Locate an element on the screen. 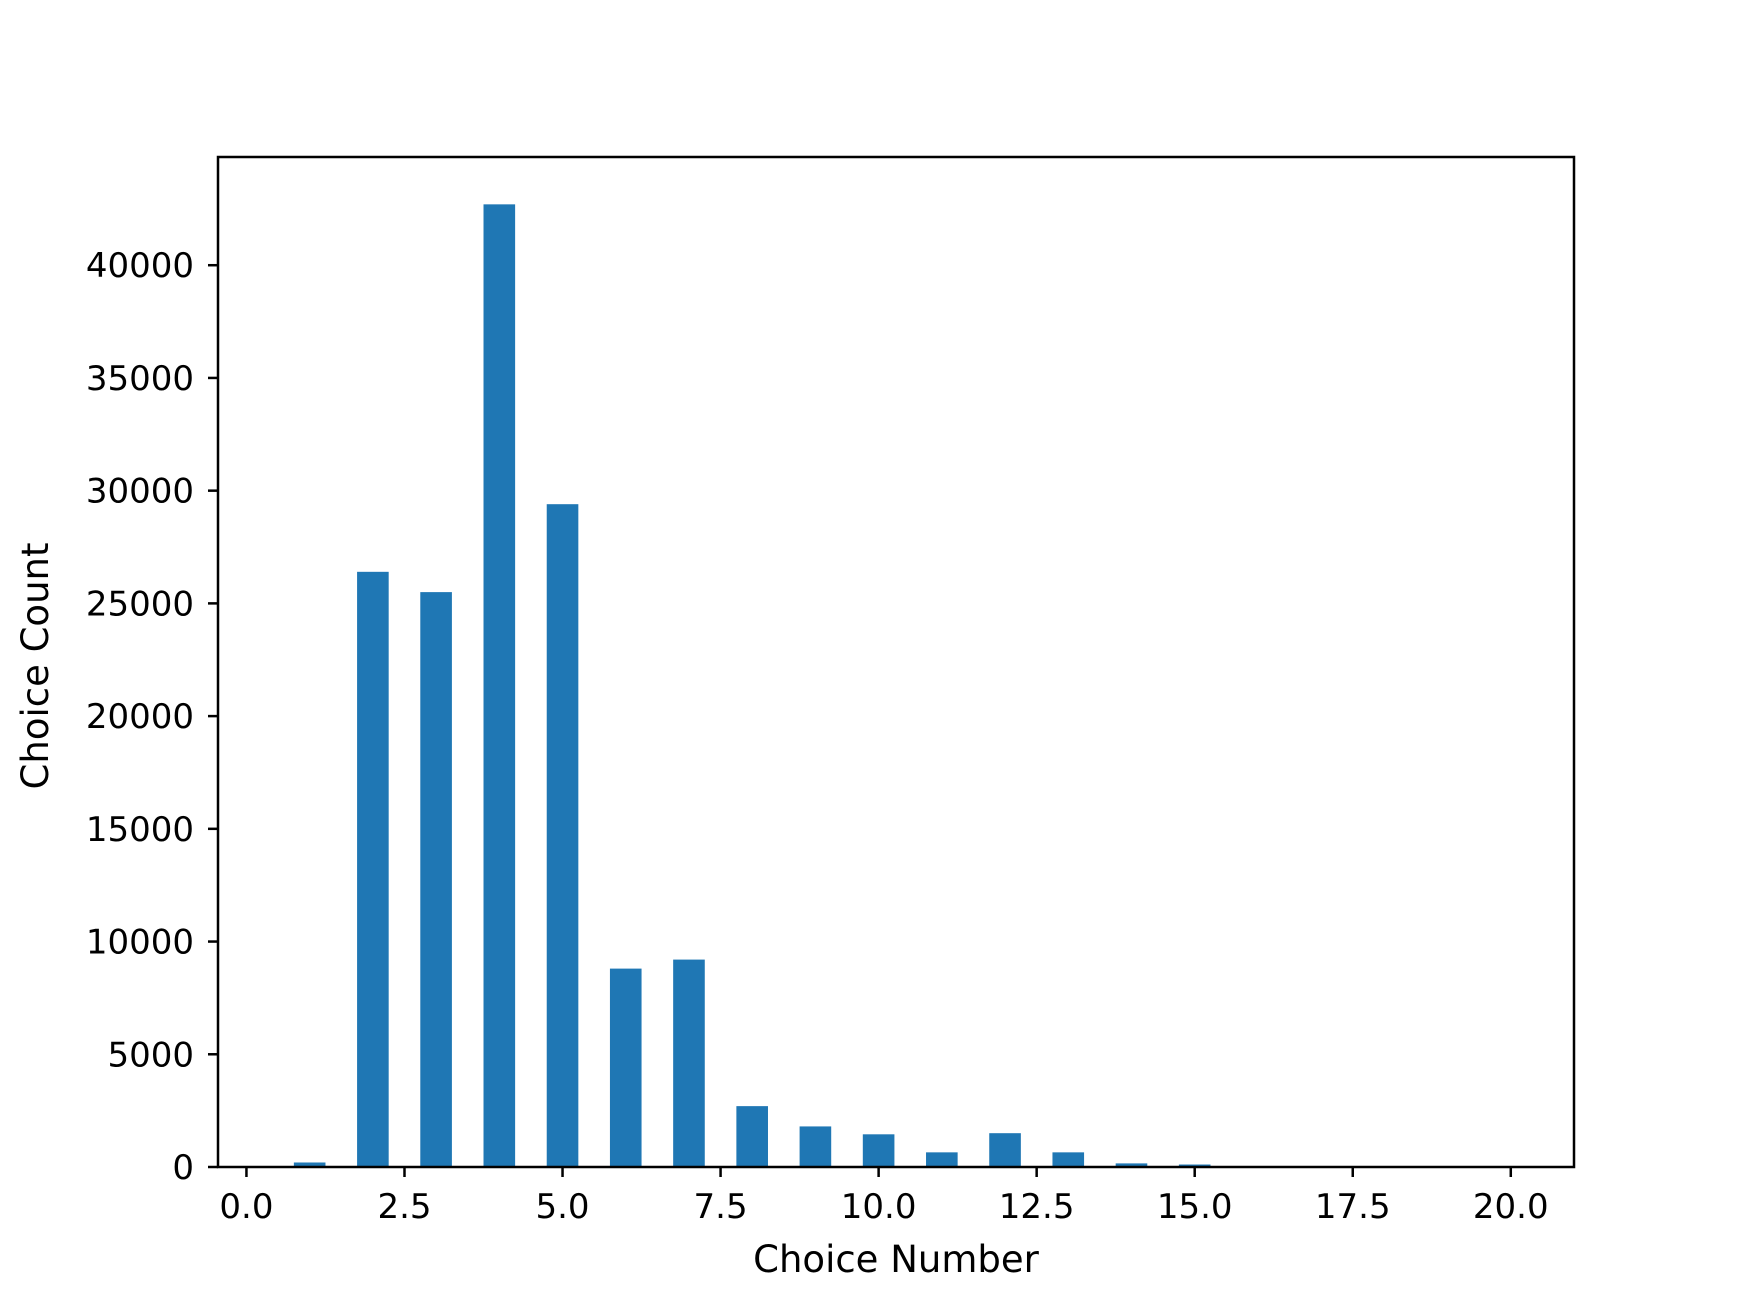  x-axis-label: Choice Number is located at coordinates (896, 1259).